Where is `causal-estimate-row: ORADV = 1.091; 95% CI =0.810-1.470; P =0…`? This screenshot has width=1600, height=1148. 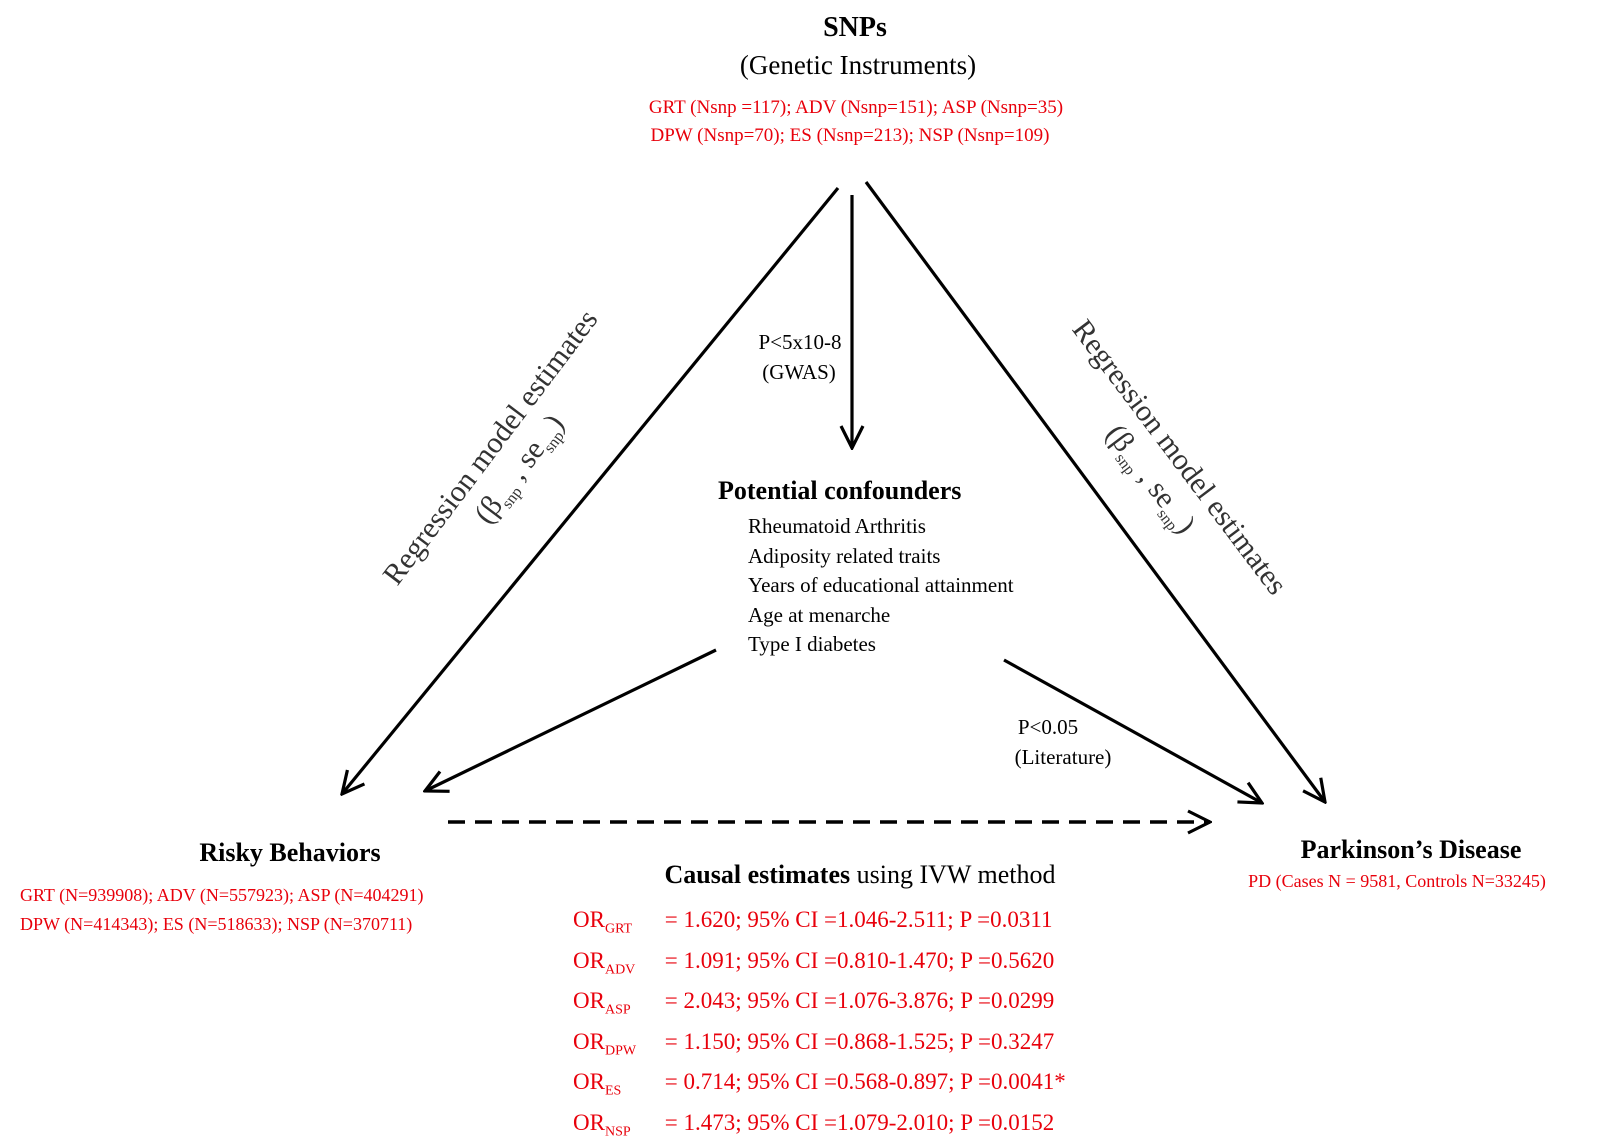 causal-estimate-row: ORADV = 1.091; 95% CI =0.810-1.470; P =0… is located at coordinates (819, 965).